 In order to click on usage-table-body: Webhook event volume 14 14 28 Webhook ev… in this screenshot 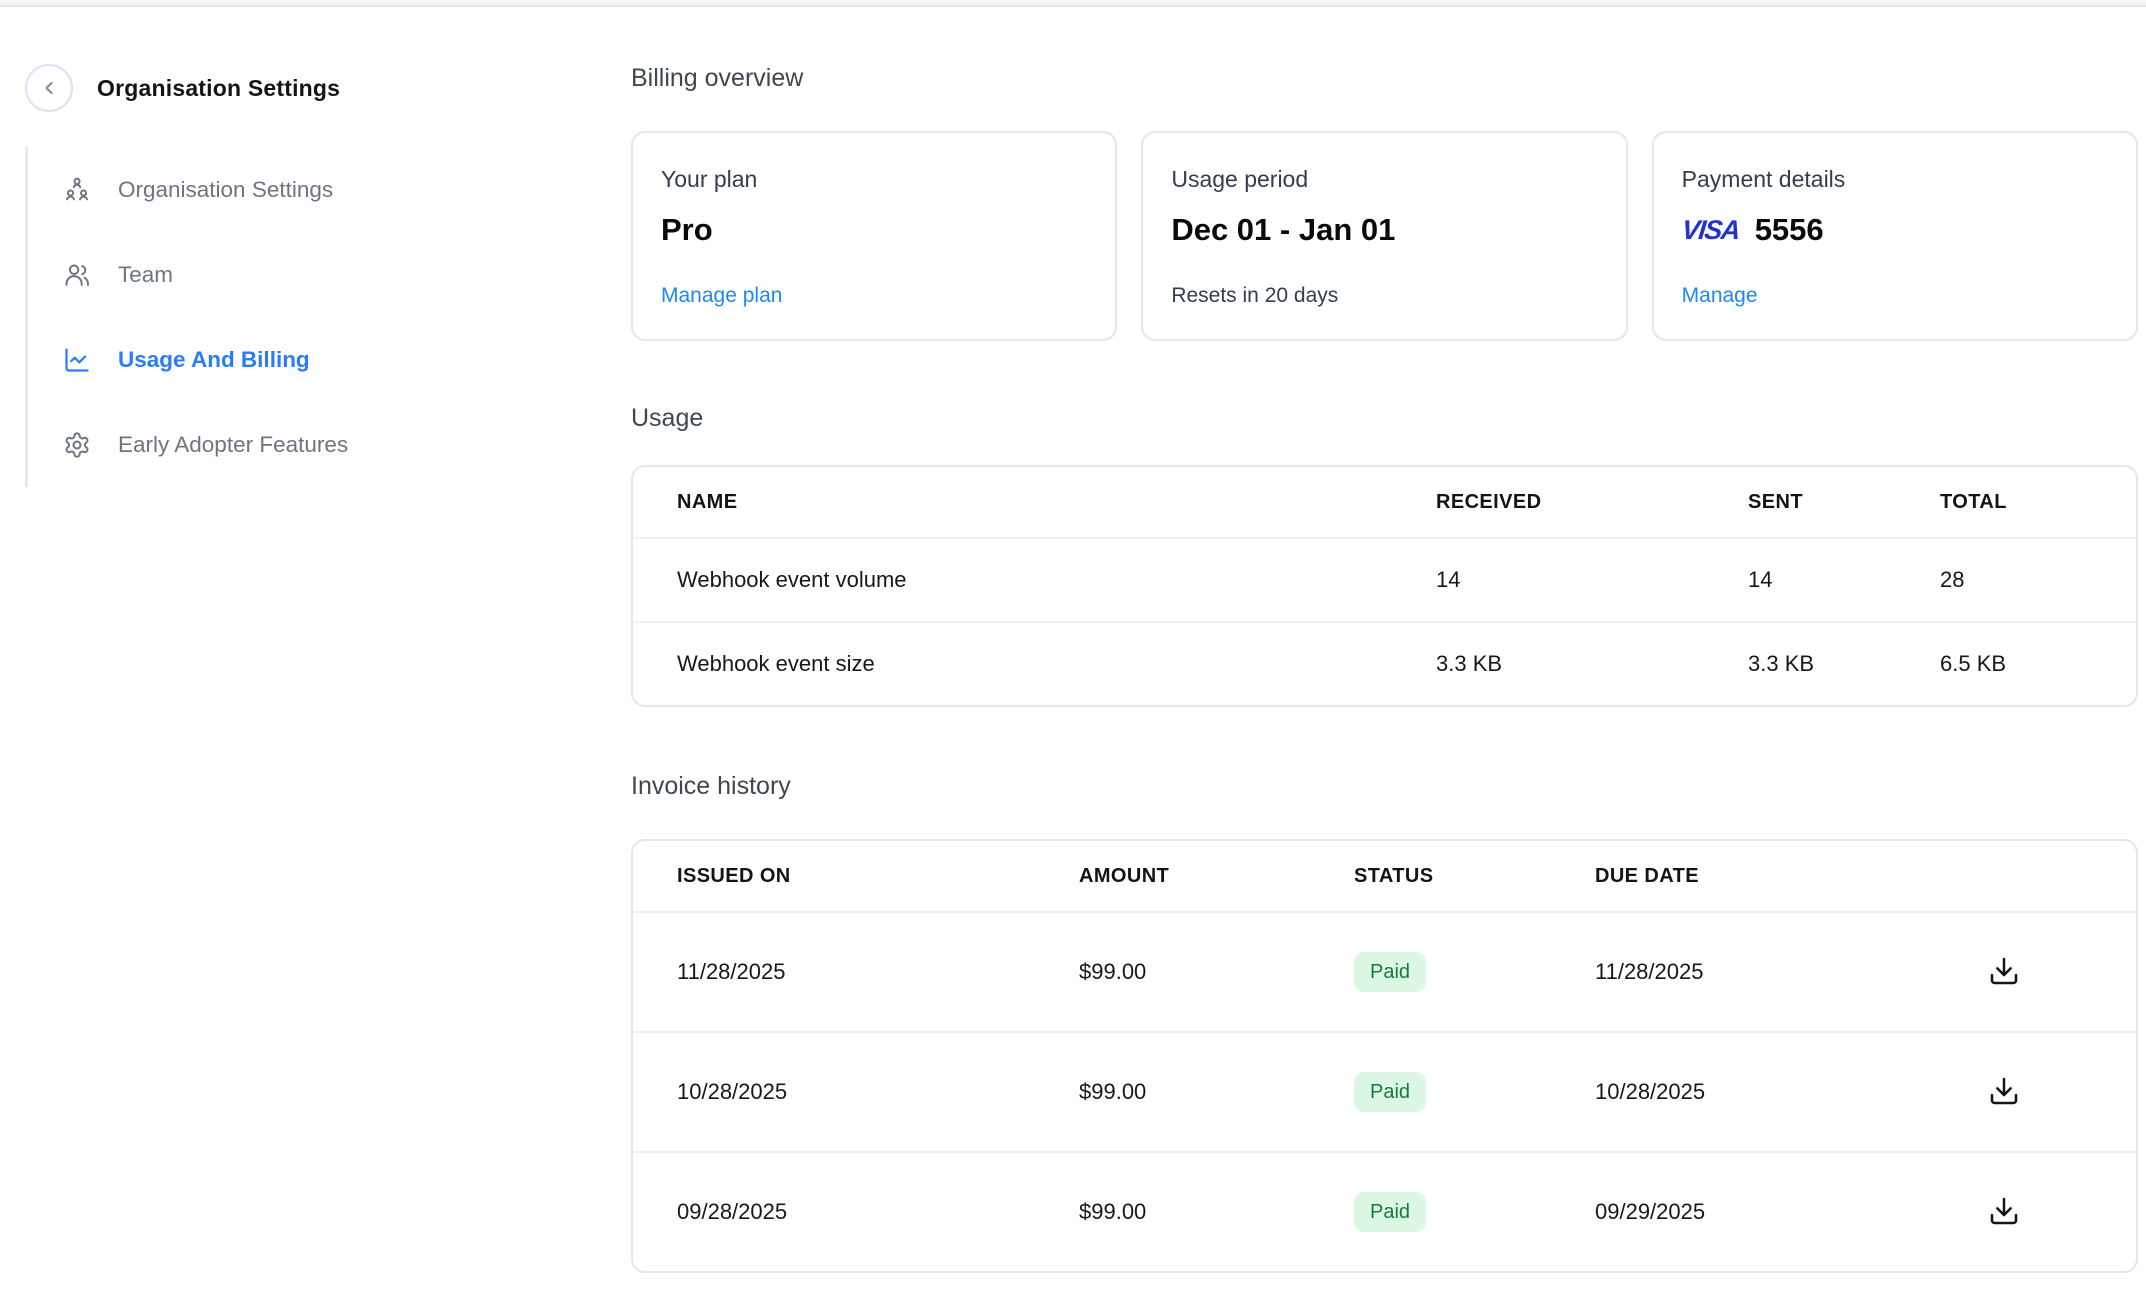, I will do `click(1384, 621)`.